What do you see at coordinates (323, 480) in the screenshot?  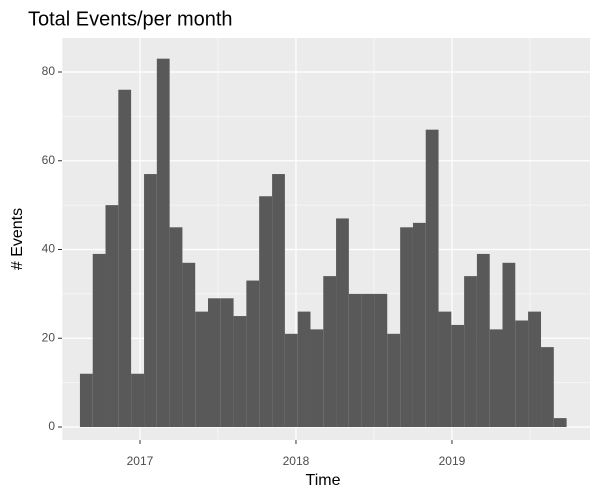 I see `x-axis-label: Time` at bounding box center [323, 480].